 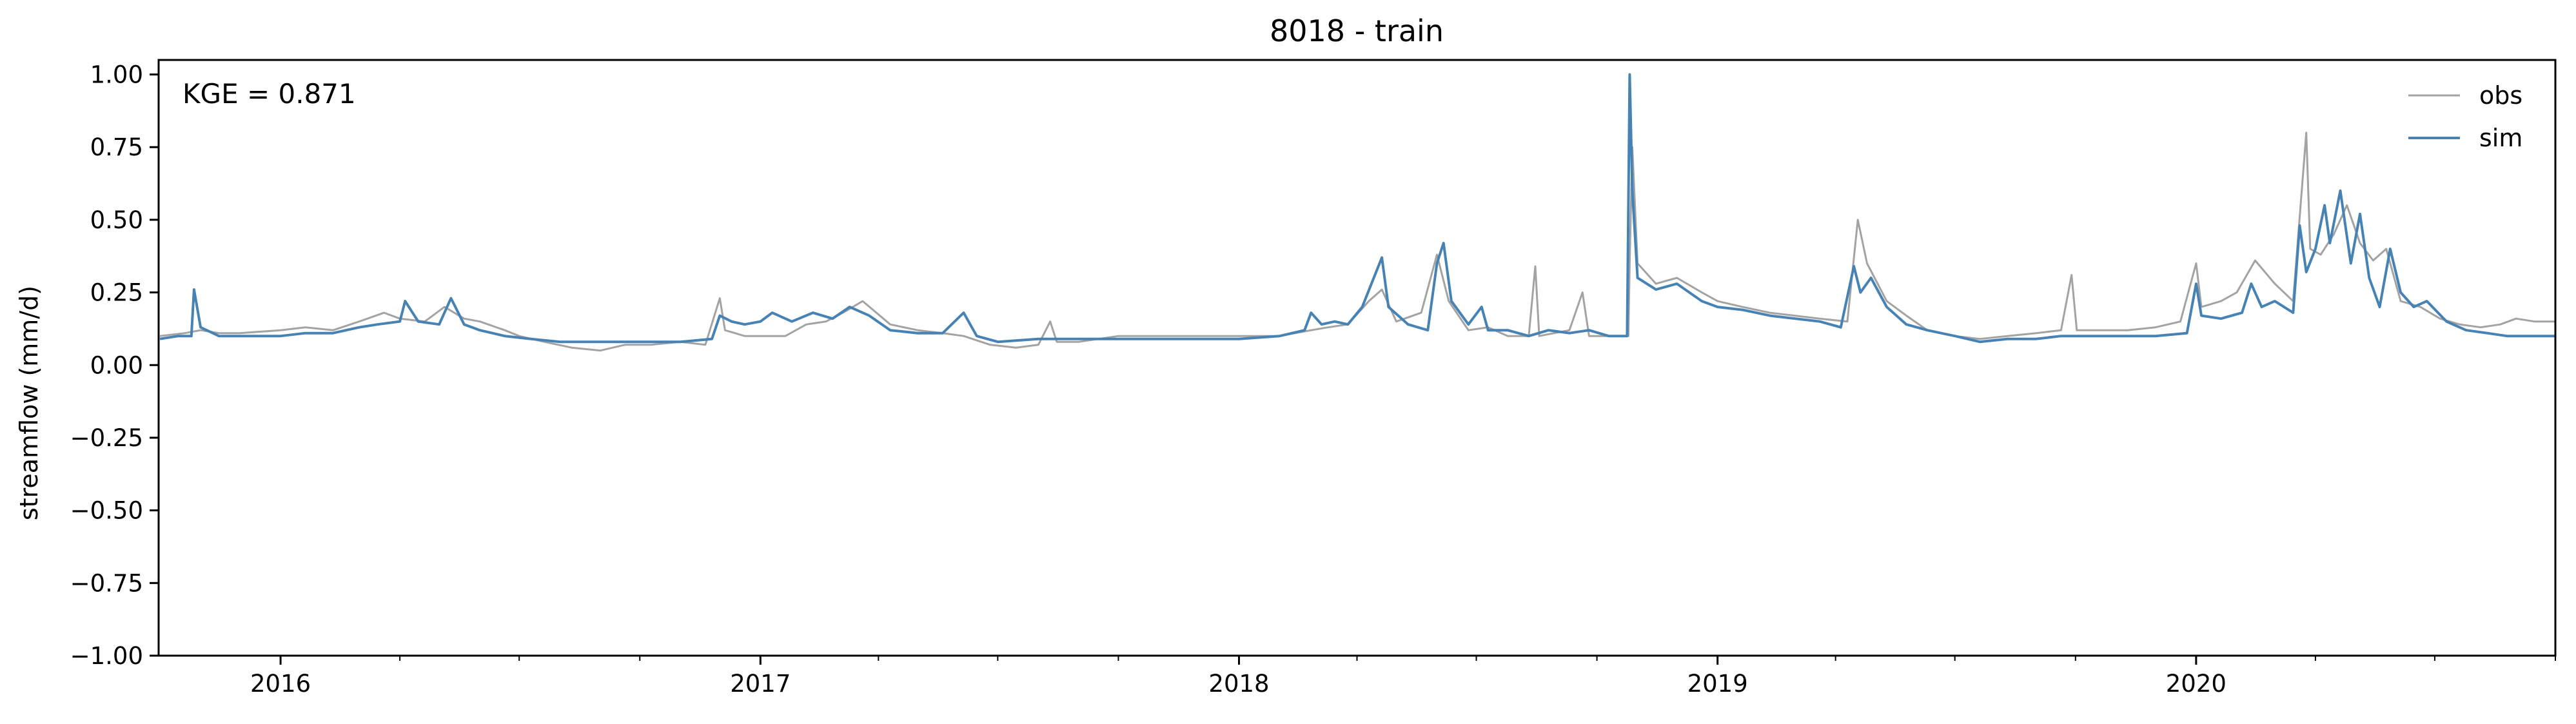 What do you see at coordinates (280, 684) in the screenshot?
I see `x-tick-label: 2016` at bounding box center [280, 684].